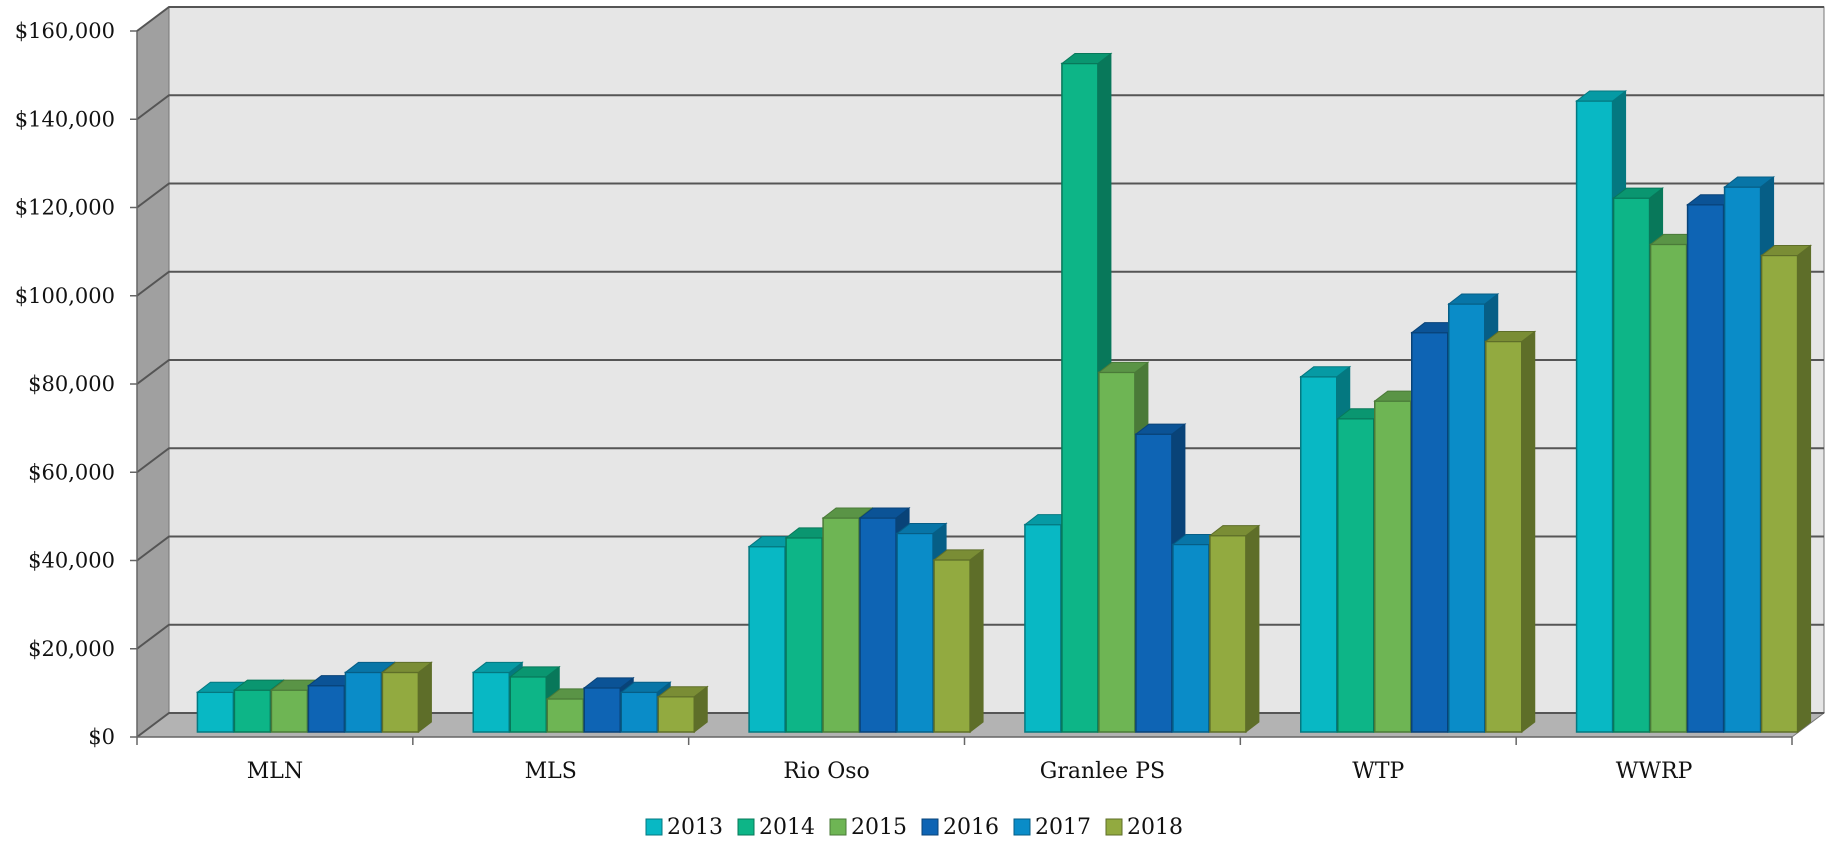 This screenshot has height=849, width=1825. What do you see at coordinates (65, 296) in the screenshot?
I see `y-tick-label: $100,000` at bounding box center [65, 296].